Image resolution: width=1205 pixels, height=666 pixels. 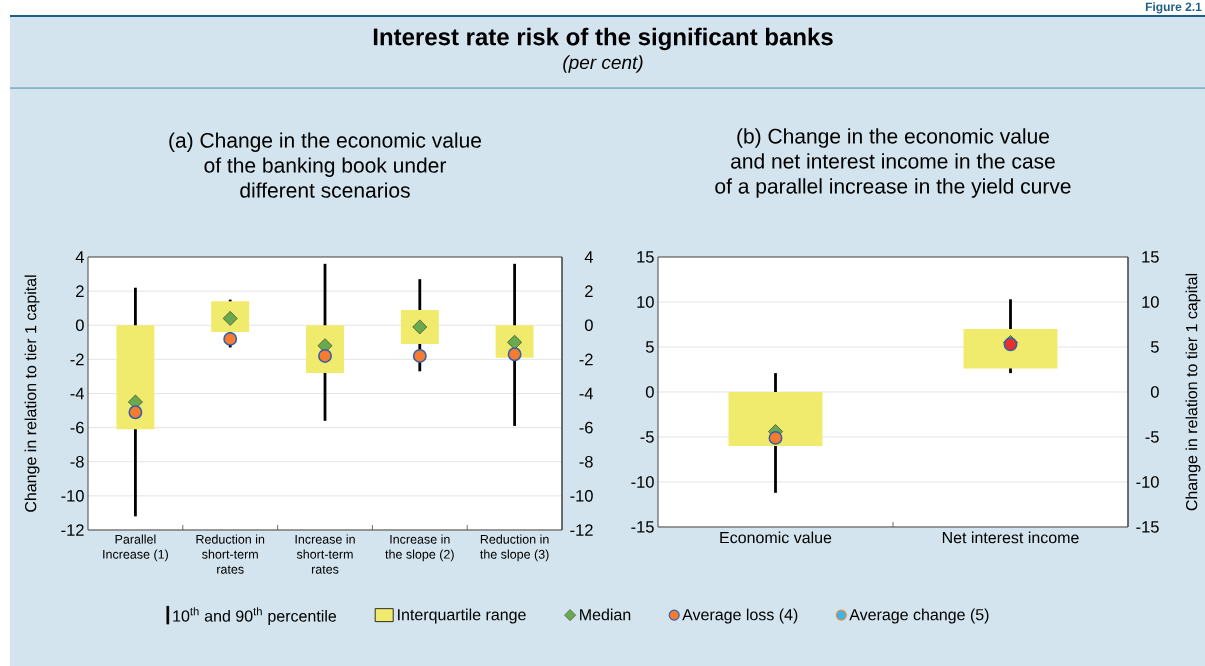 What do you see at coordinates (135, 548) in the screenshot?
I see `x-tick-label: Parallel Increase (1)` at bounding box center [135, 548].